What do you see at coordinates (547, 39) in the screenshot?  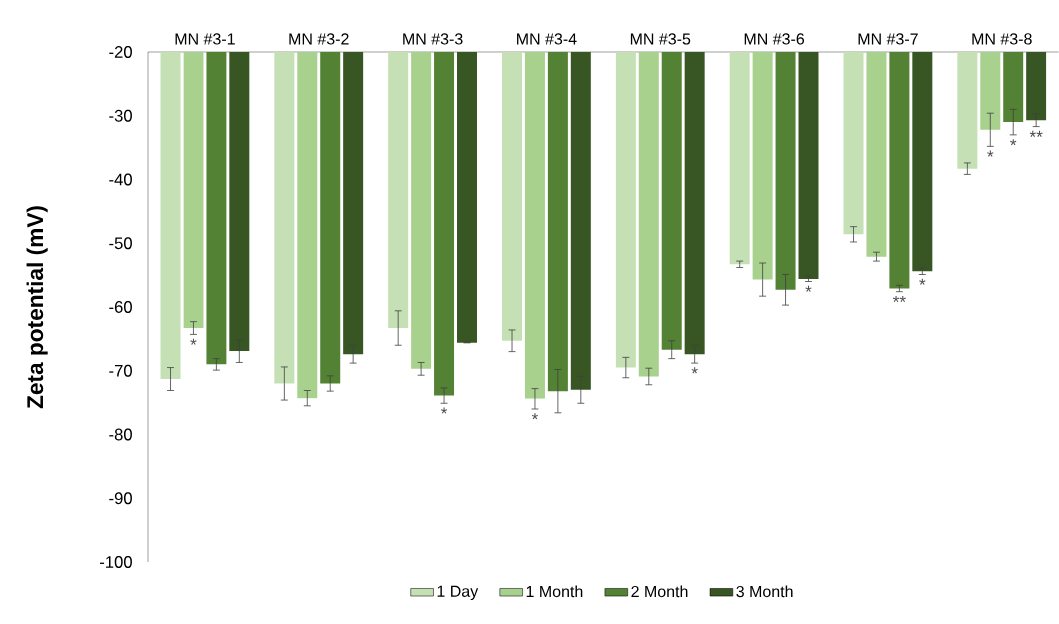 I see `x-tick-label: MN #3-4` at bounding box center [547, 39].